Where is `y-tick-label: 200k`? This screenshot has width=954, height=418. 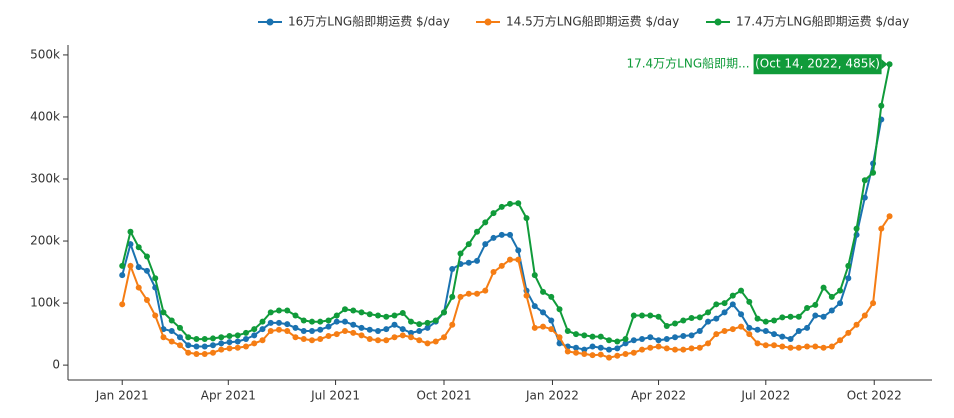 y-tick-label: 200k is located at coordinates (45, 241).